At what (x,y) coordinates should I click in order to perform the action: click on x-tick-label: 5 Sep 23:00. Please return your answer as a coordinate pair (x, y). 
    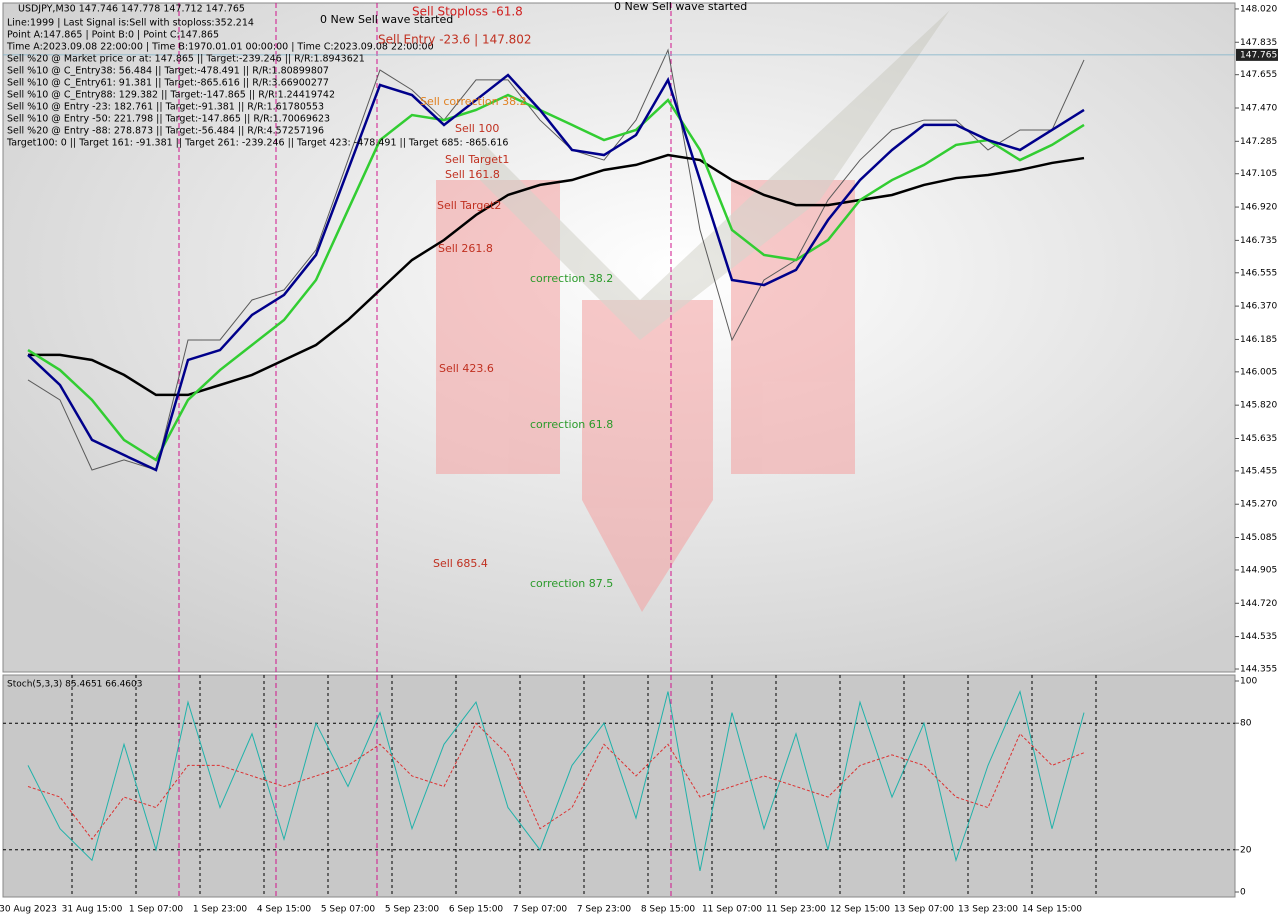
    Looking at the image, I should click on (412, 910).